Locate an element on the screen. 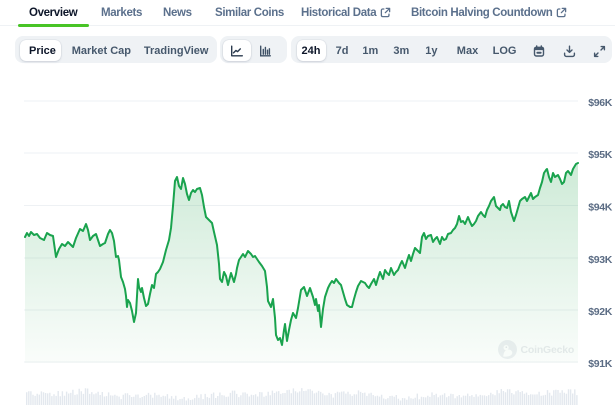 The height and width of the screenshot is (410, 615). svg-text: $94K is located at coordinates (600, 207).